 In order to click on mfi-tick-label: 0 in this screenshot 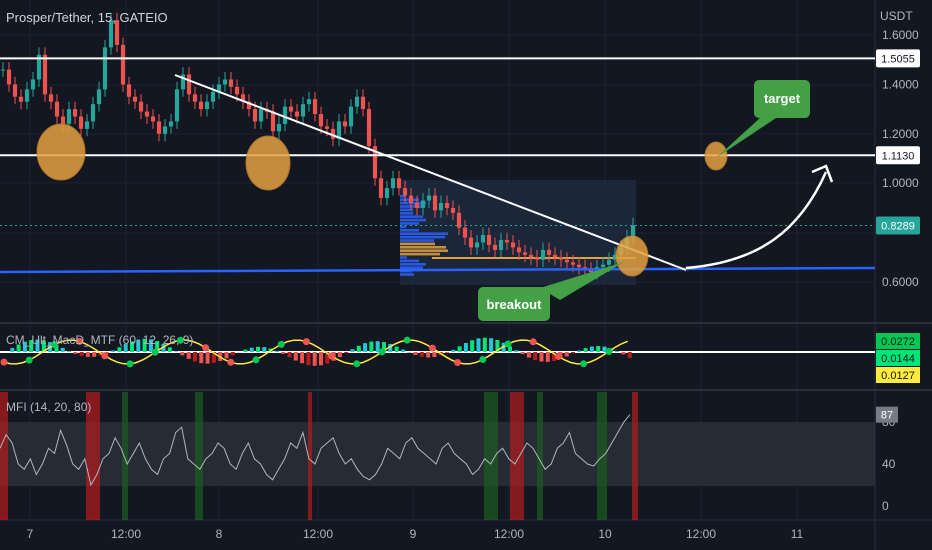, I will do `click(885, 506)`.